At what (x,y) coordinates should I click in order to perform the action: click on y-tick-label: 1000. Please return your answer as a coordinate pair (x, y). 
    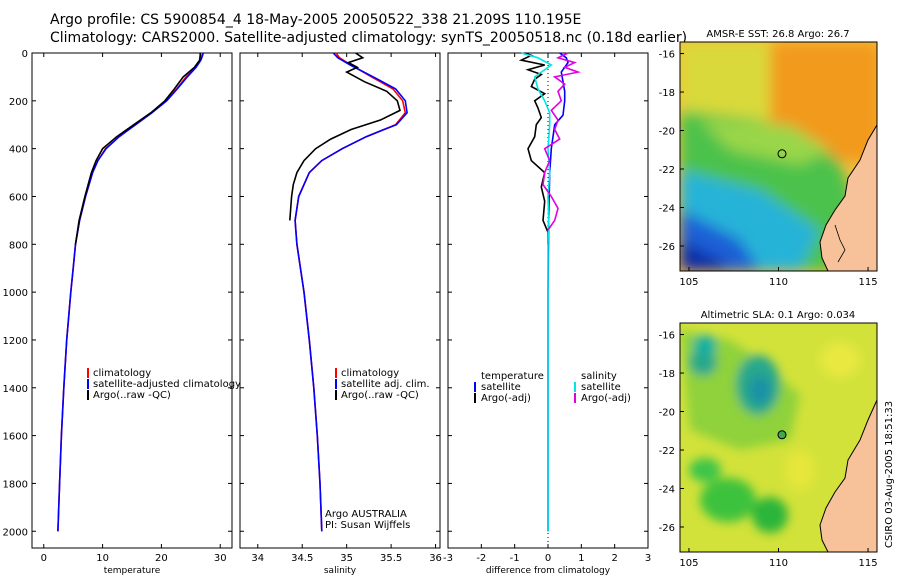
    Looking at the image, I should click on (15, 293).